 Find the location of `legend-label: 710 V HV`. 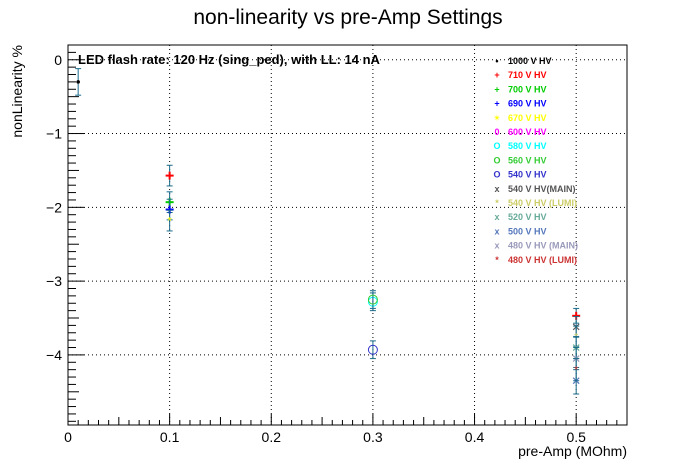

legend-label: 710 V HV is located at coordinates (527, 75).